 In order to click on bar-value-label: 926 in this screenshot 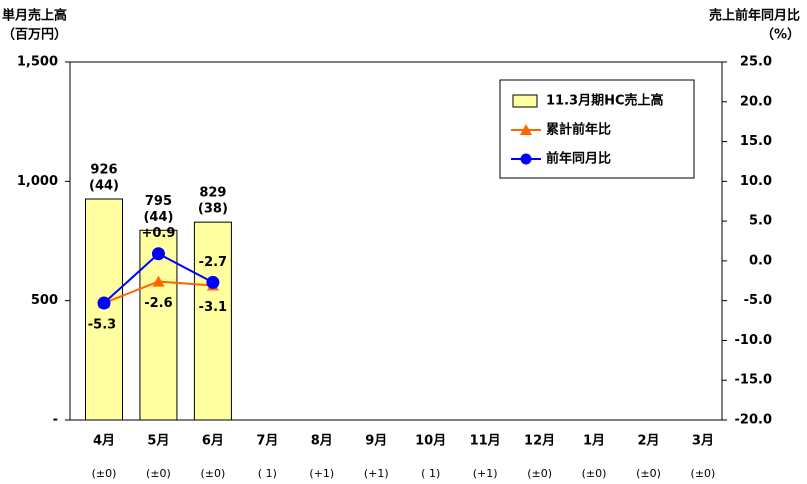, I will do `click(103, 169)`.